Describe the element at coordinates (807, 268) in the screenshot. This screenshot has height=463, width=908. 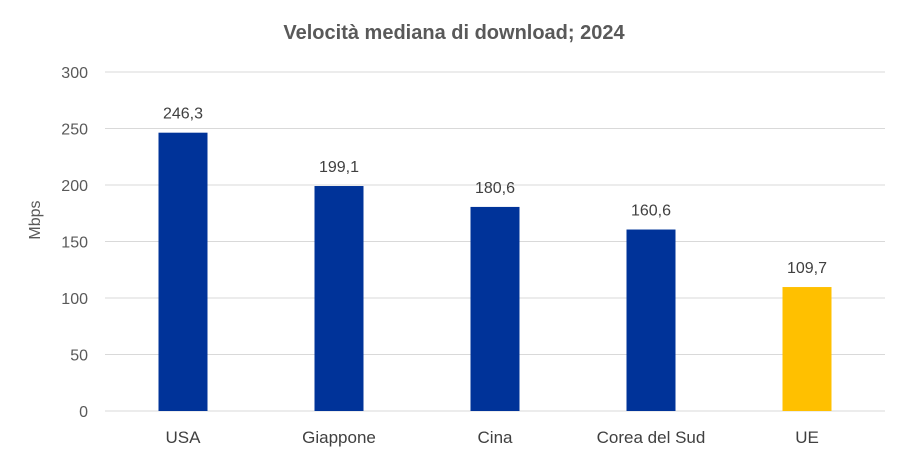
I see `data-label: 109,7` at that location.